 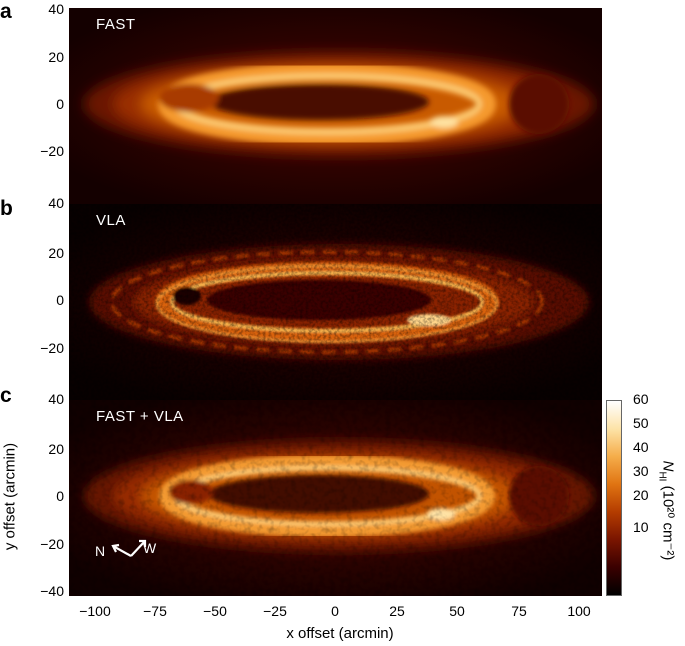 I want to click on colorbar-label: NHI (10²⁰ cm⁻²), so click(x=667, y=511).